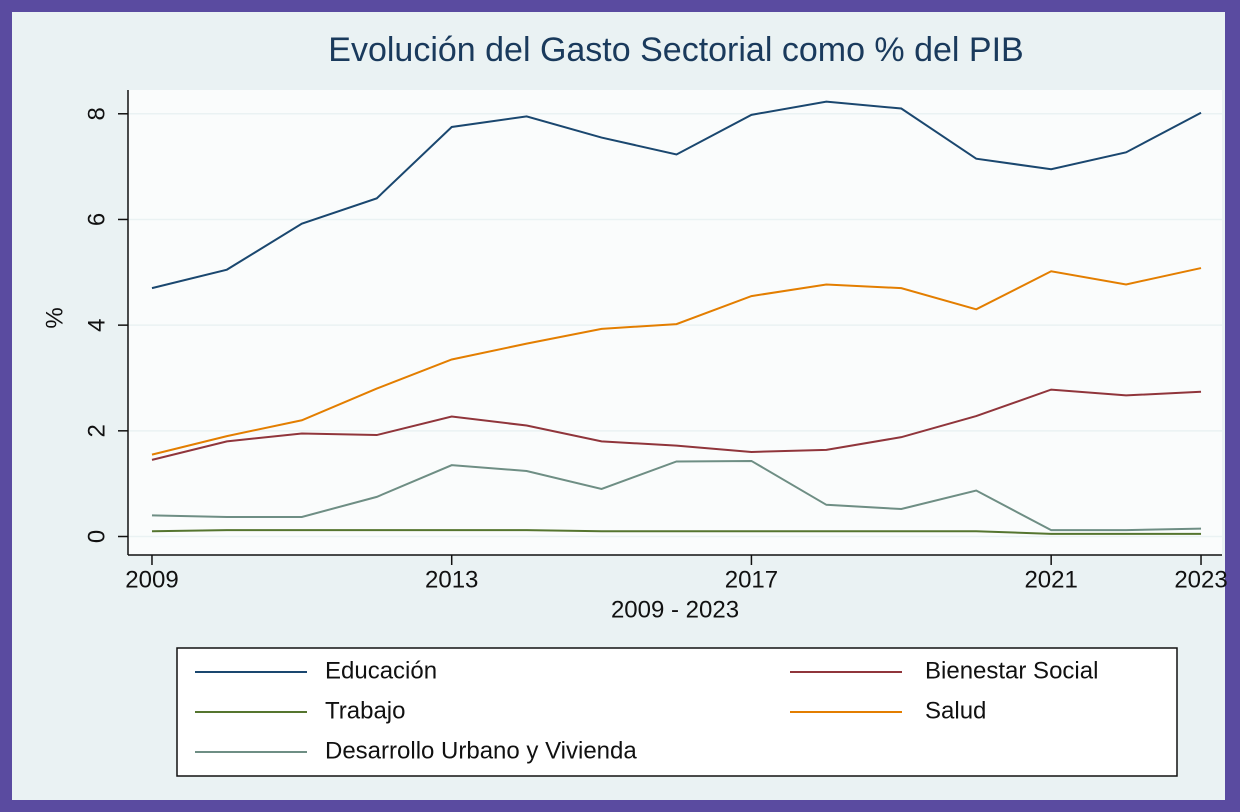 The height and width of the screenshot is (812, 1240). What do you see at coordinates (381, 670) in the screenshot?
I see `legend-label: Educación` at bounding box center [381, 670].